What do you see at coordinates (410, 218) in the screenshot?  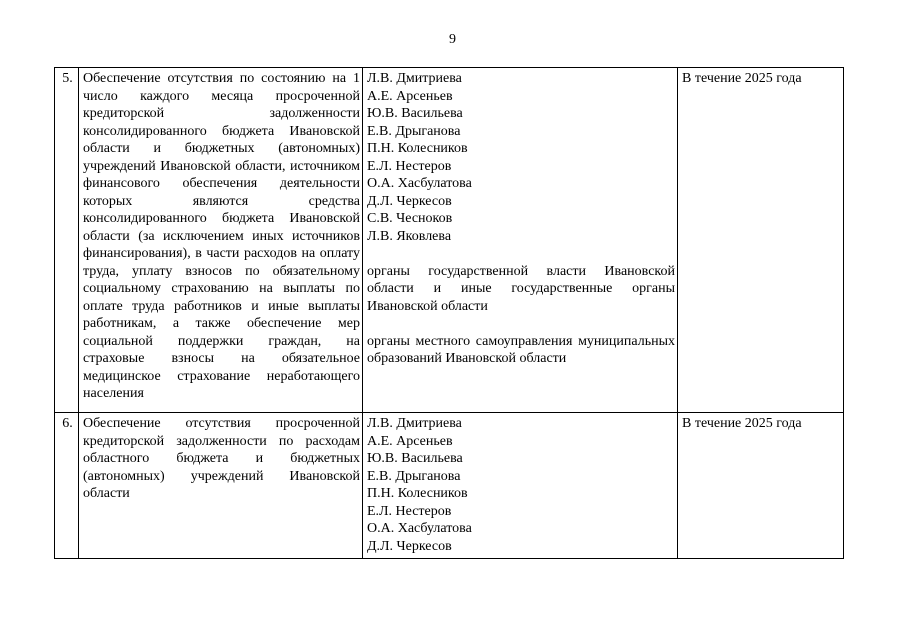 I see `executor-name: С.В. Чесноков` at bounding box center [410, 218].